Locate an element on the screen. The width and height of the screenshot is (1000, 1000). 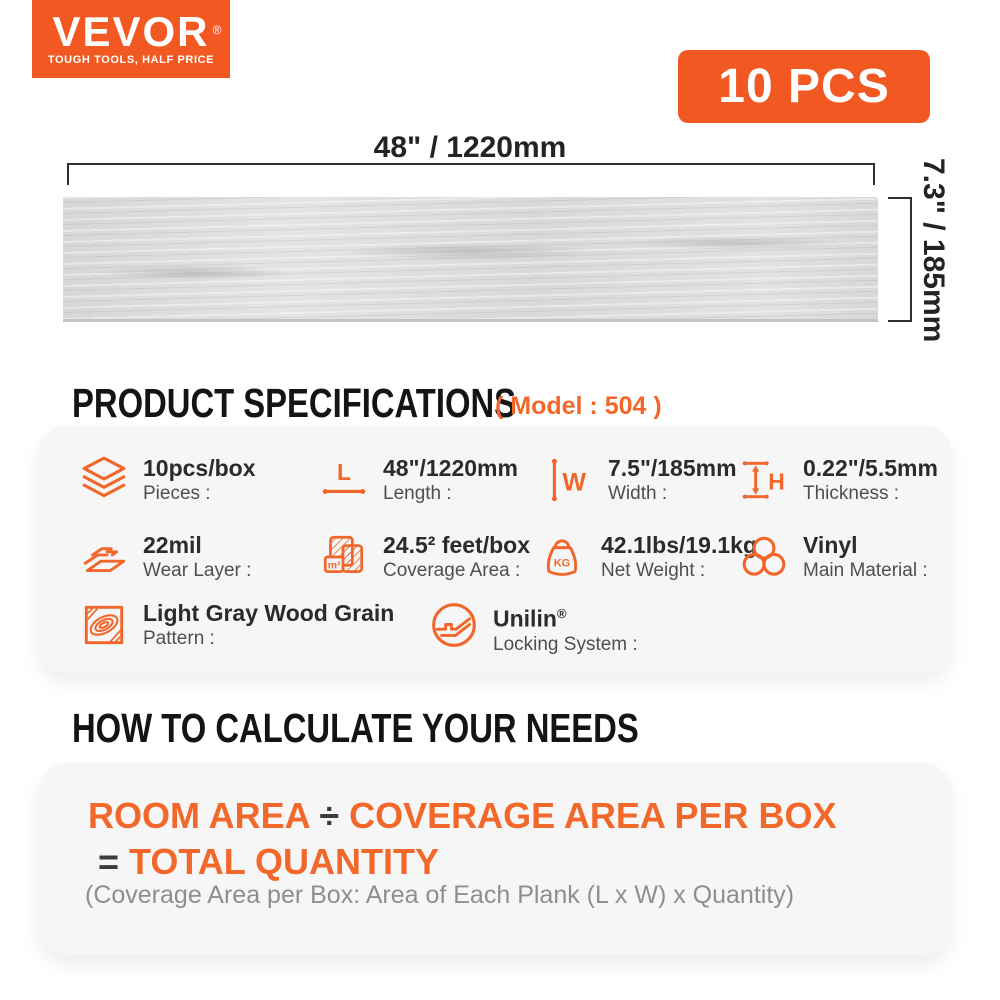
spec-value: 48"/1220mm is located at coordinates (450, 468).